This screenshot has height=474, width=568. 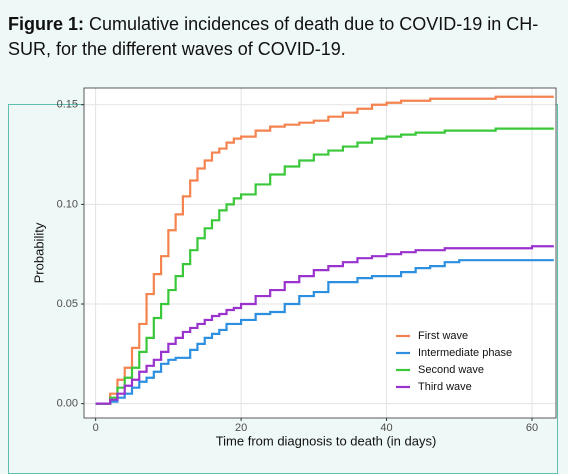 I want to click on x-tick-label: 20, so click(x=241, y=428).